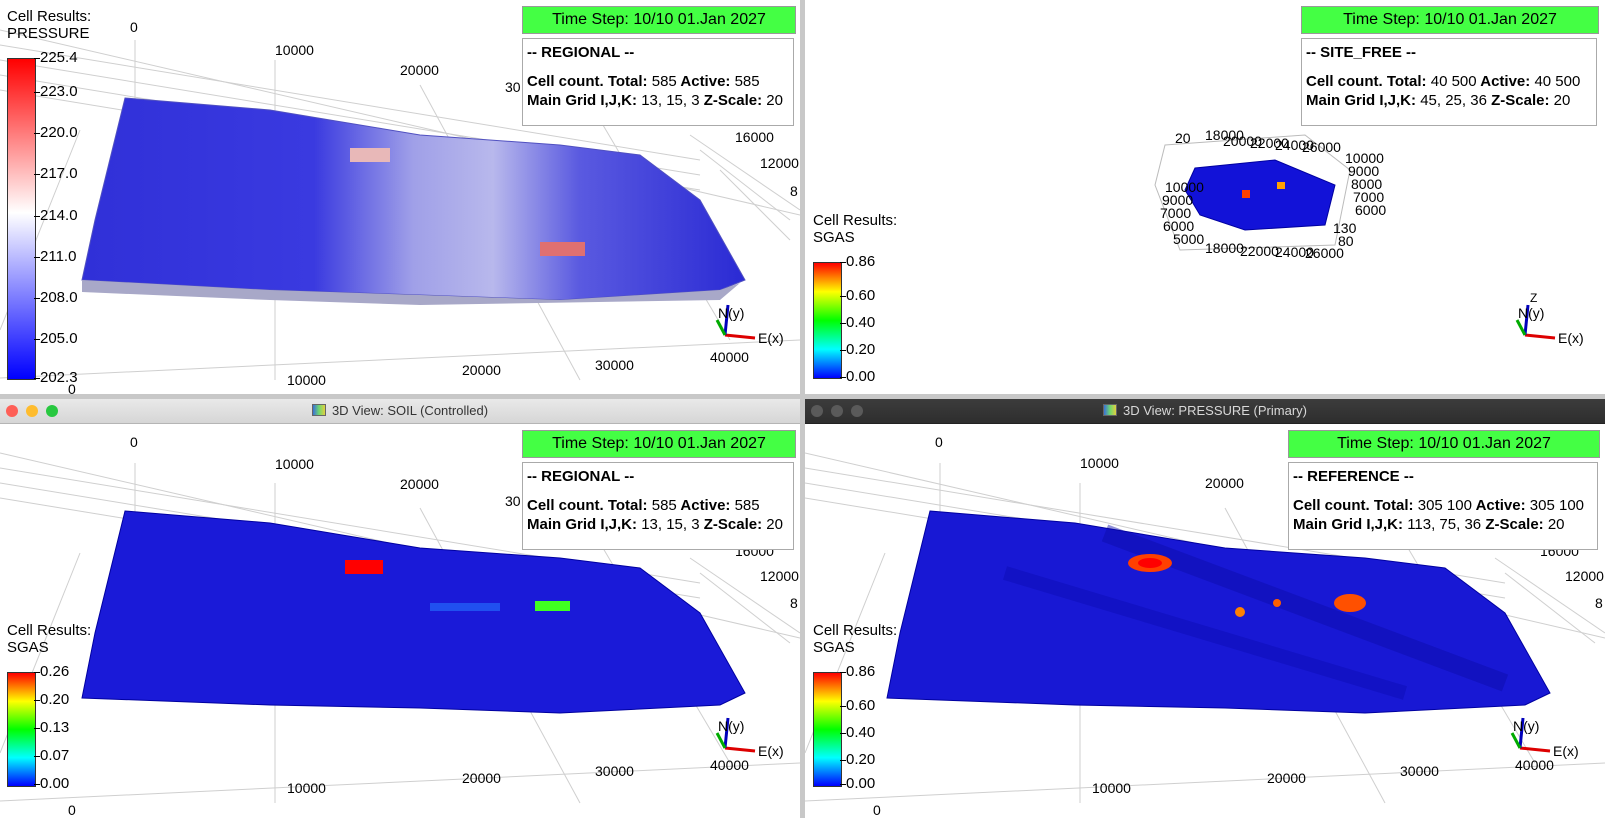  I want to click on grid-lines, so click(1252, 192).